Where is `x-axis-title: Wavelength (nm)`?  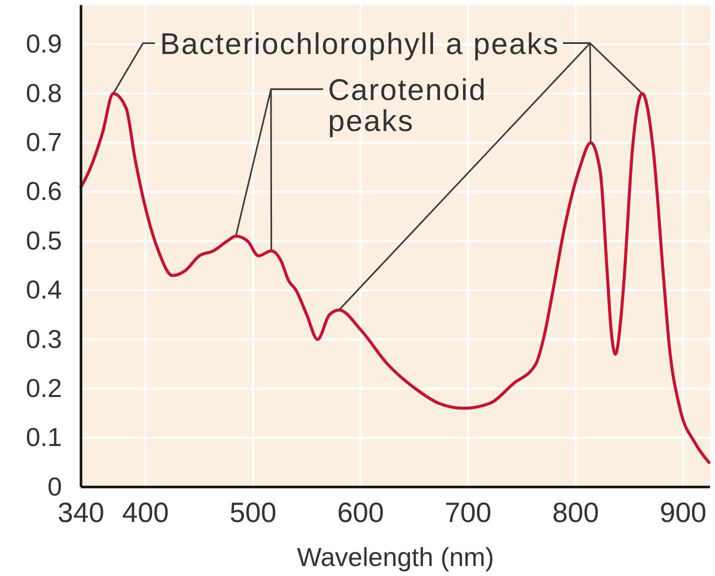 x-axis-title: Wavelength (nm) is located at coordinates (395, 557).